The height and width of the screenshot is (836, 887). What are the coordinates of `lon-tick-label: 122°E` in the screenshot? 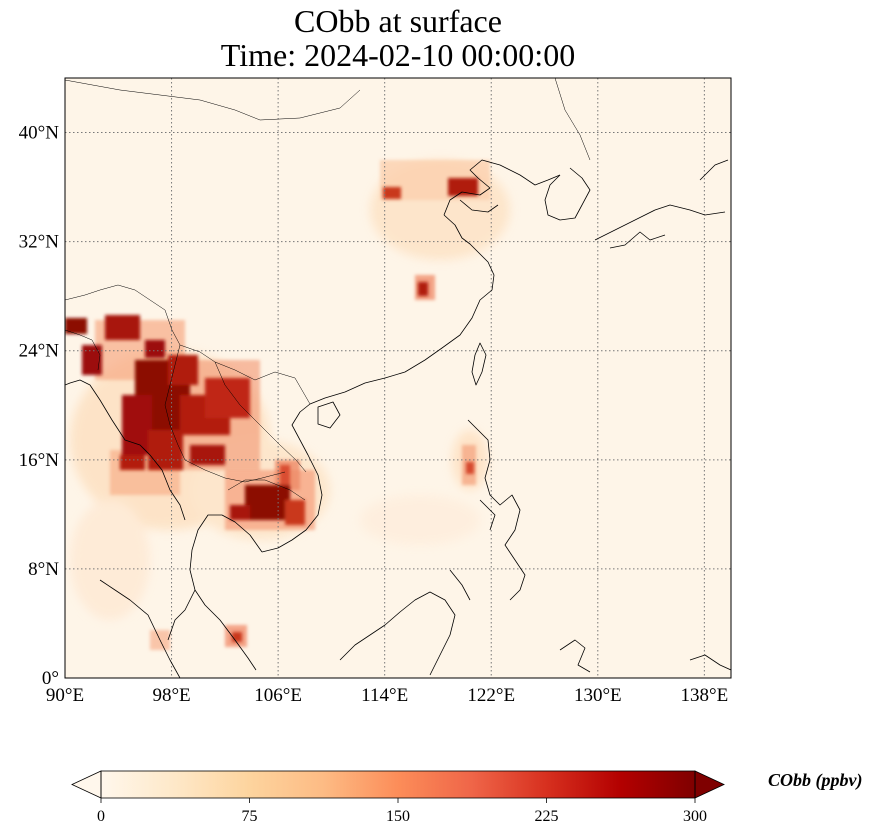 It's located at (491, 695).